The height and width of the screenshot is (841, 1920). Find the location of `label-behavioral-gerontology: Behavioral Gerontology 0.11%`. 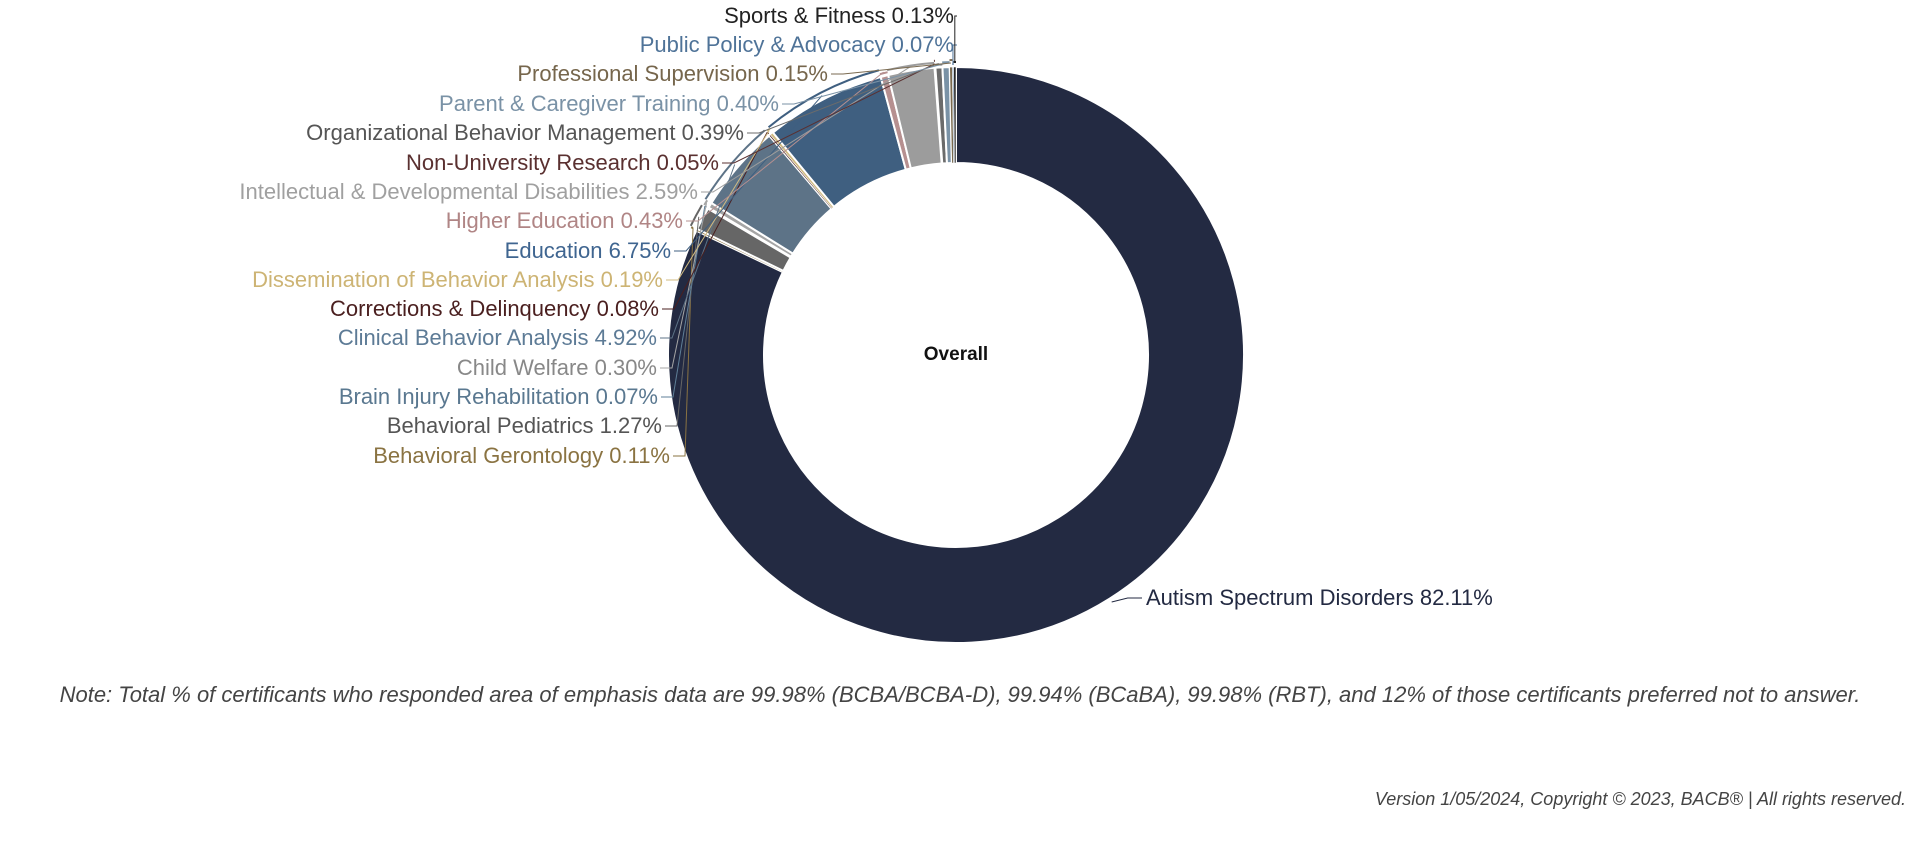

label-behavioral-gerontology: Behavioral Gerontology 0.11% is located at coordinates (521, 455).